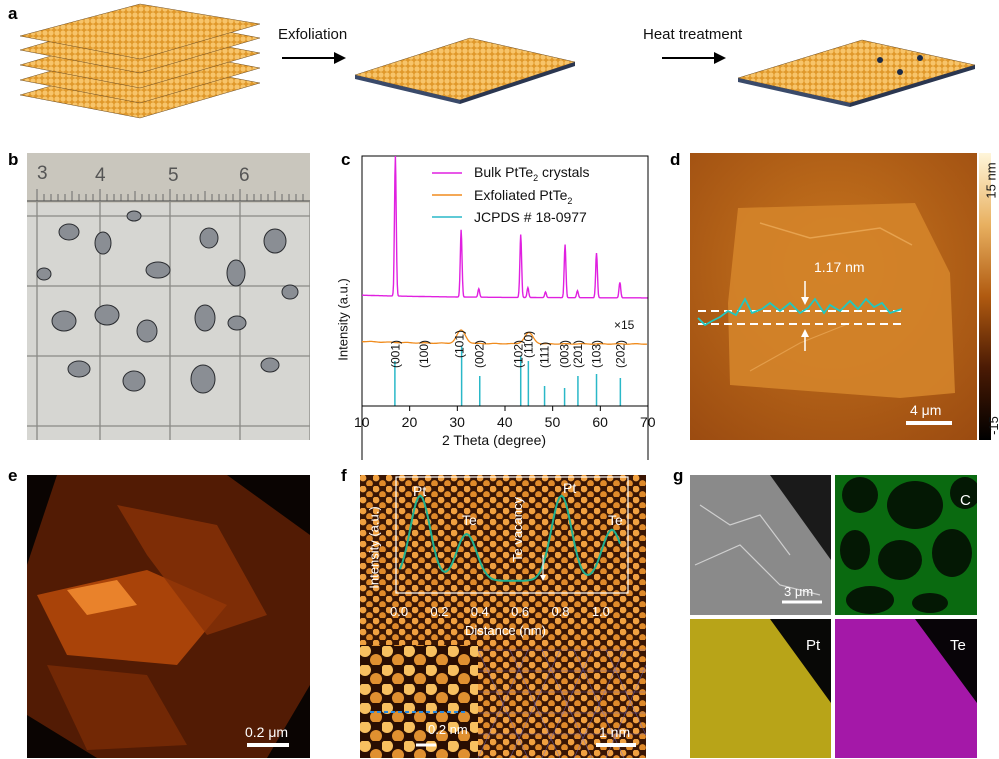 This screenshot has width=999, height=759. I want to click on hkl-label: (201), so click(578, 354).